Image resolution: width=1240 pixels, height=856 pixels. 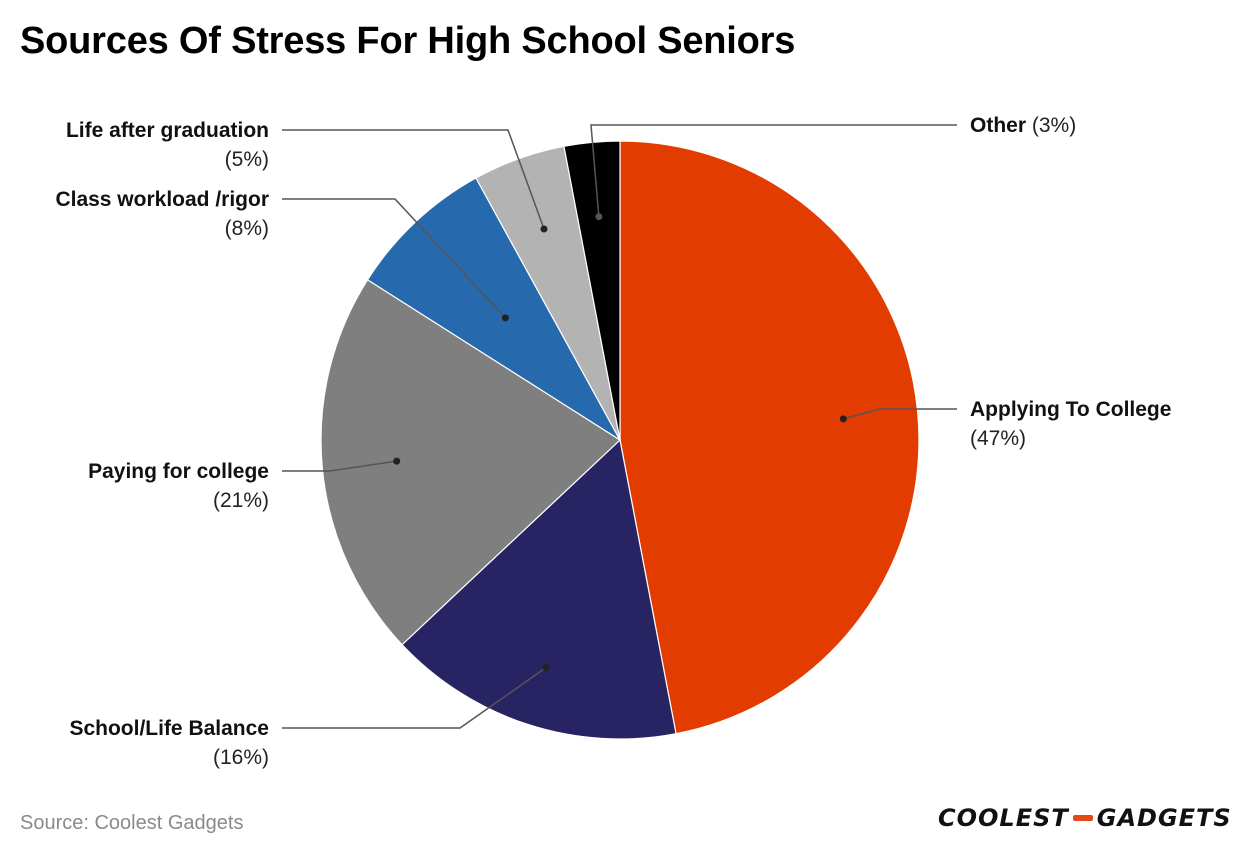 What do you see at coordinates (167, 130) in the screenshot?
I see `slice-label-life-after-graduation: Life after graduation` at bounding box center [167, 130].